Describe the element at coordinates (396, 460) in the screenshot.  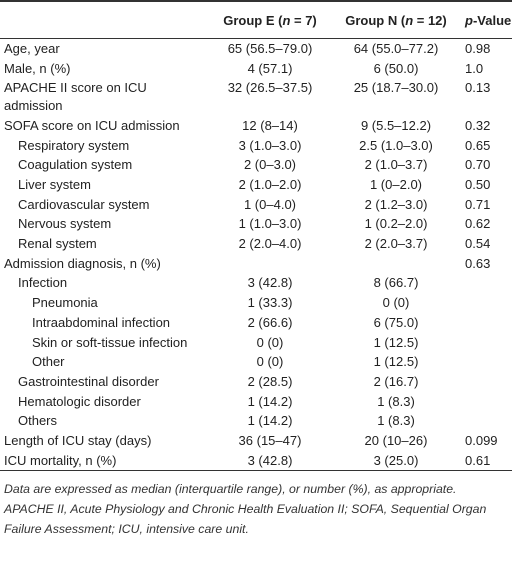
I see `table-cell: 3 (25.0)` at that location.